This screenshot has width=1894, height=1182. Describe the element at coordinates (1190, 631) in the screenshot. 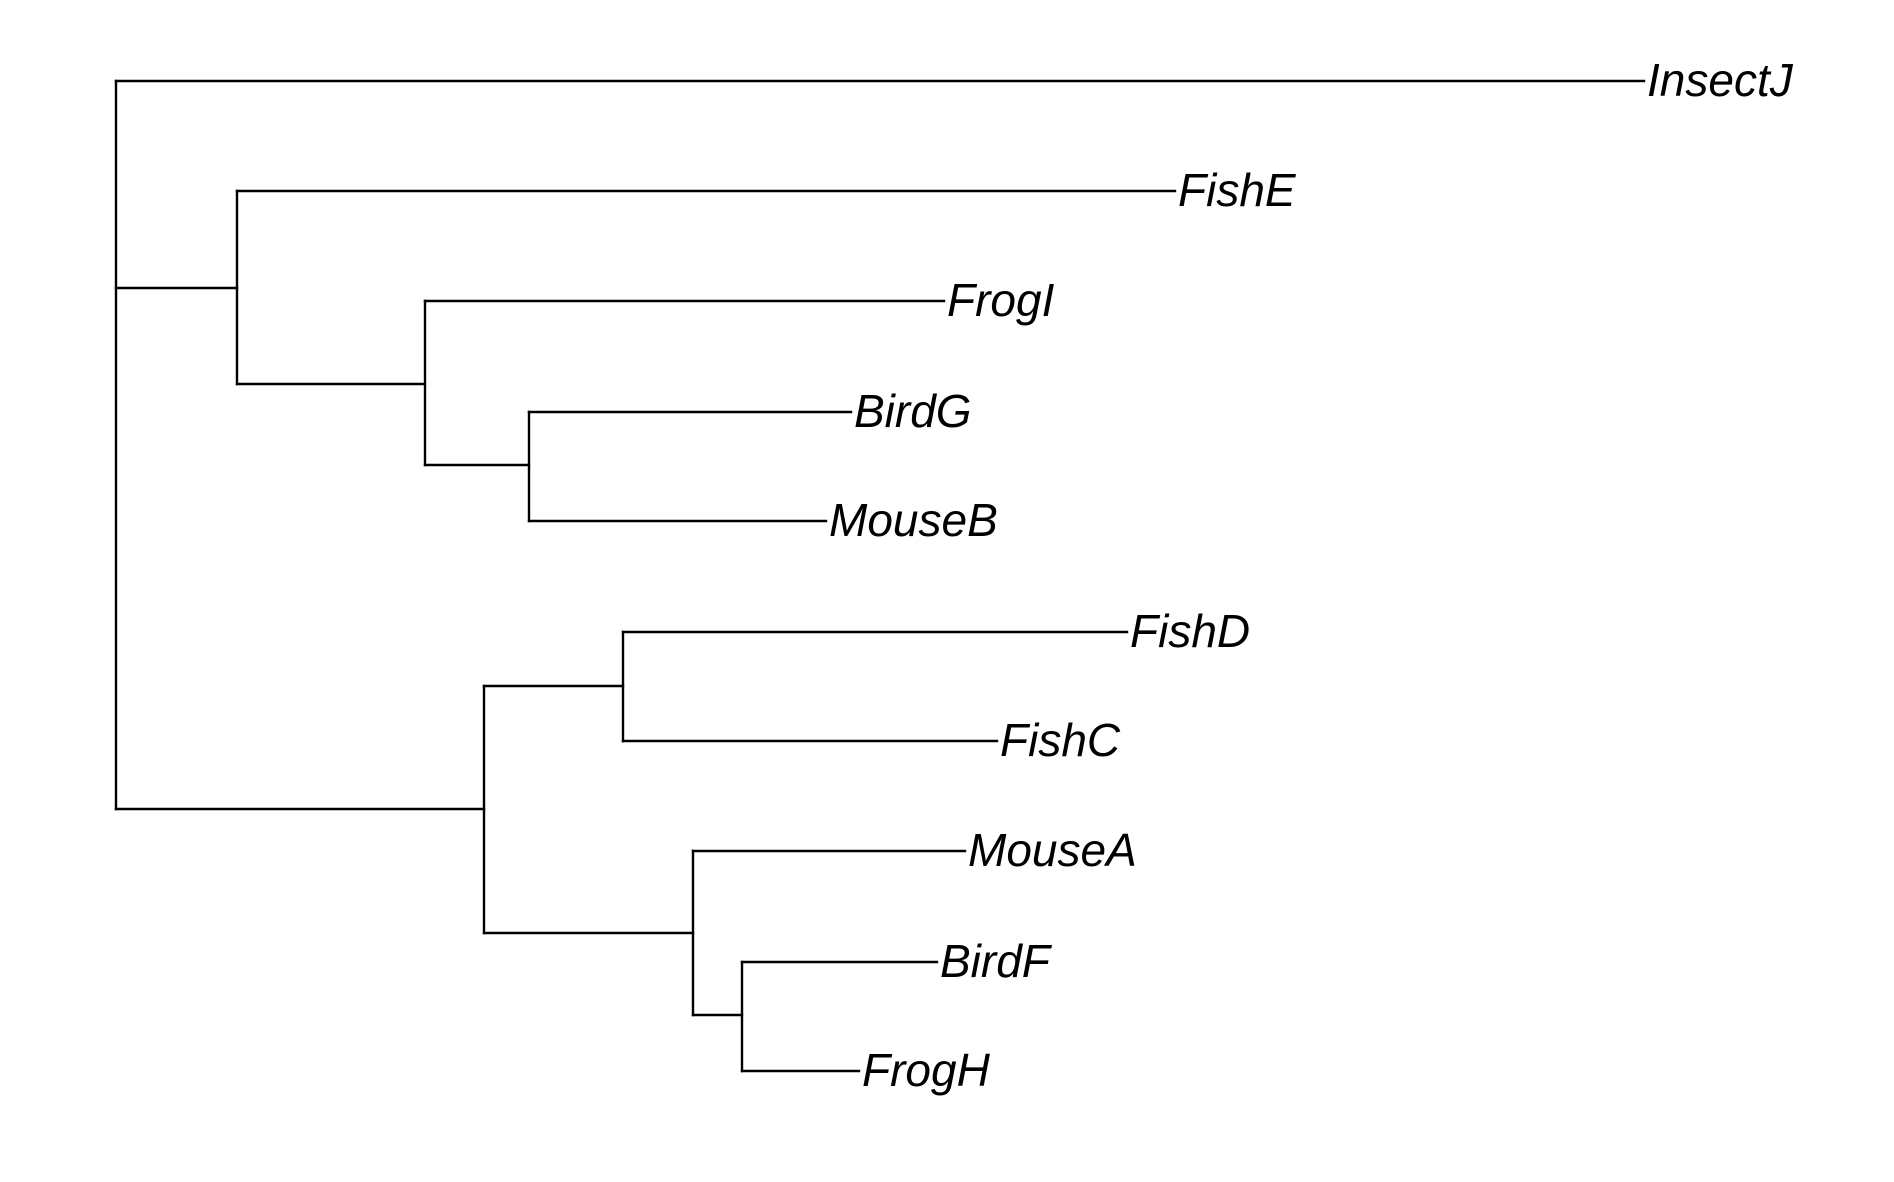

I see `tip-label-fishd: FishD` at that location.